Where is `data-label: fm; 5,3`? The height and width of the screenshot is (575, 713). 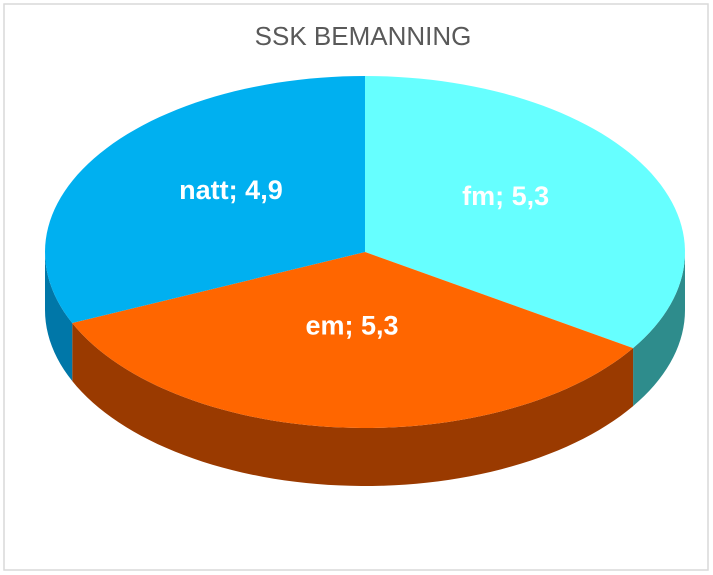
data-label: fm; 5,3 is located at coordinates (505, 196).